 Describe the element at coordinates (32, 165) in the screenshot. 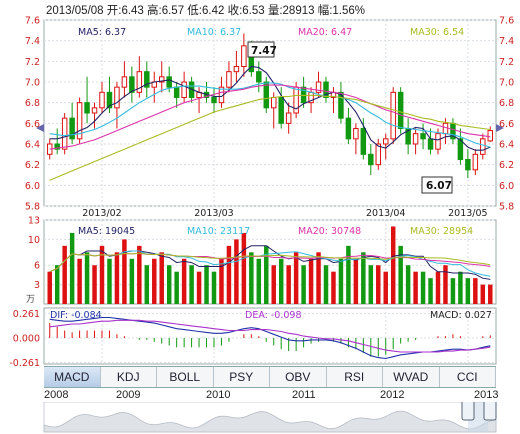

I see `price-tick-left: 6.2` at that location.